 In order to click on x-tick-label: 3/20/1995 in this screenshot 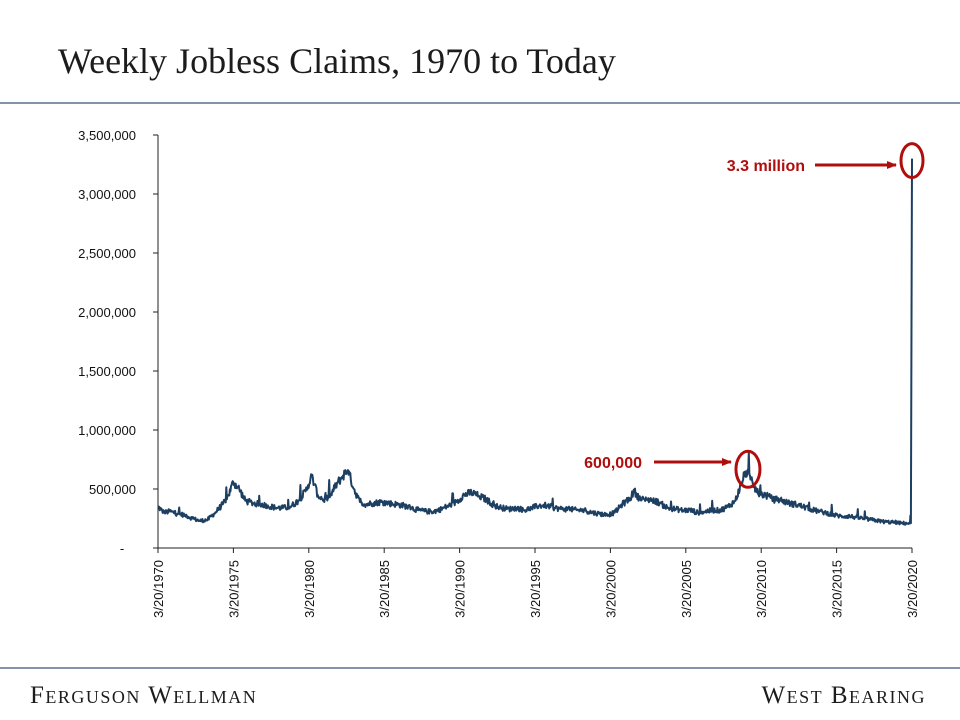, I will do `click(535, 589)`.